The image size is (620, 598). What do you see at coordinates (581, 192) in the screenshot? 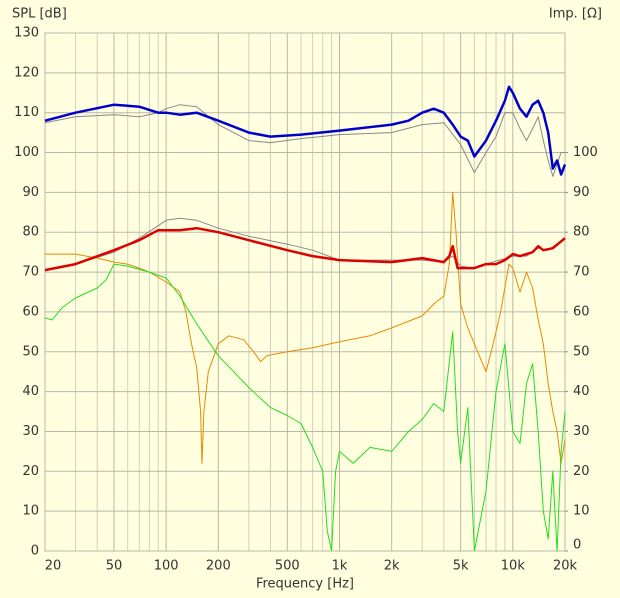
I see `y2-tick-label: 90` at bounding box center [581, 192].